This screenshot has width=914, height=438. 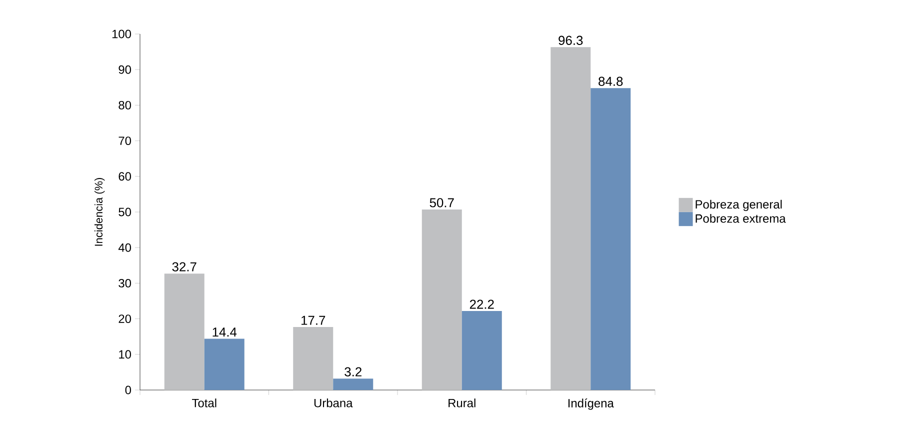 What do you see at coordinates (184, 267) in the screenshot?
I see `data-label: 32.7` at bounding box center [184, 267].